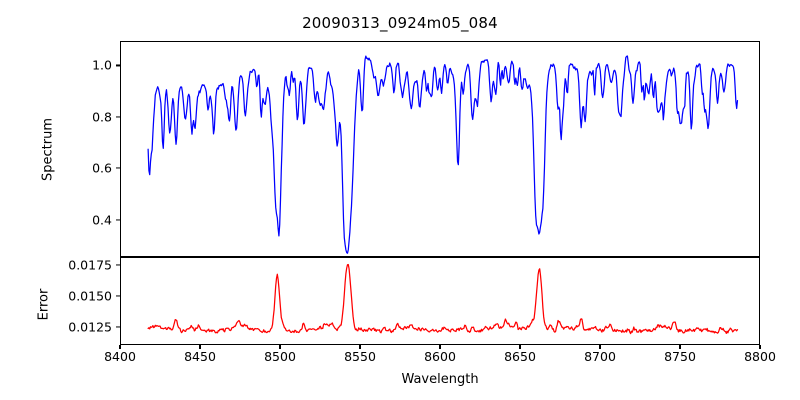  I want to click on figure-title: 20090313_0924m05_084, so click(400, 23).